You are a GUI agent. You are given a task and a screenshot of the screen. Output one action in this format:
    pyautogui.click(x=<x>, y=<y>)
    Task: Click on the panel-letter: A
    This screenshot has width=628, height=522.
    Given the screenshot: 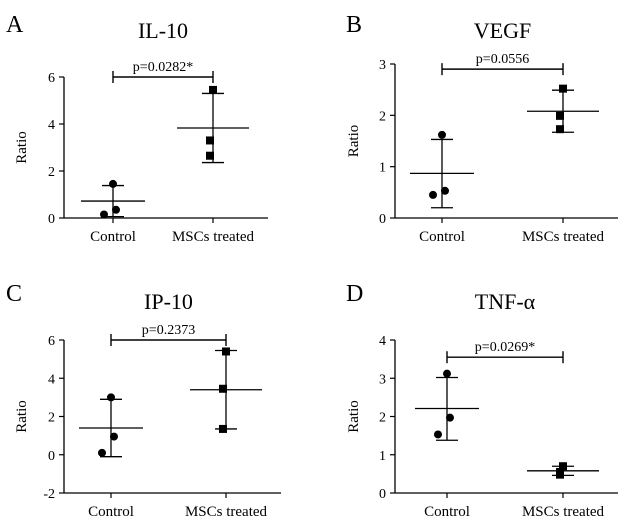 What is the action you would take?
    pyautogui.click(x=15, y=25)
    